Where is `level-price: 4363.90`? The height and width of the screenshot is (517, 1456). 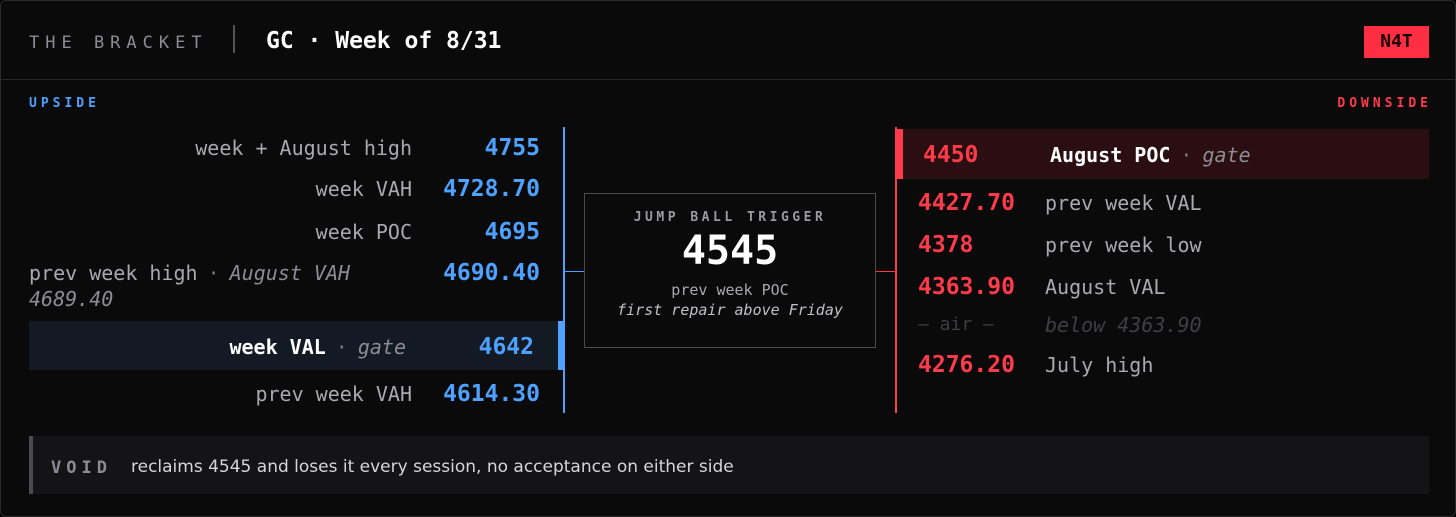
level-price: 4363.90 is located at coordinates (966, 287).